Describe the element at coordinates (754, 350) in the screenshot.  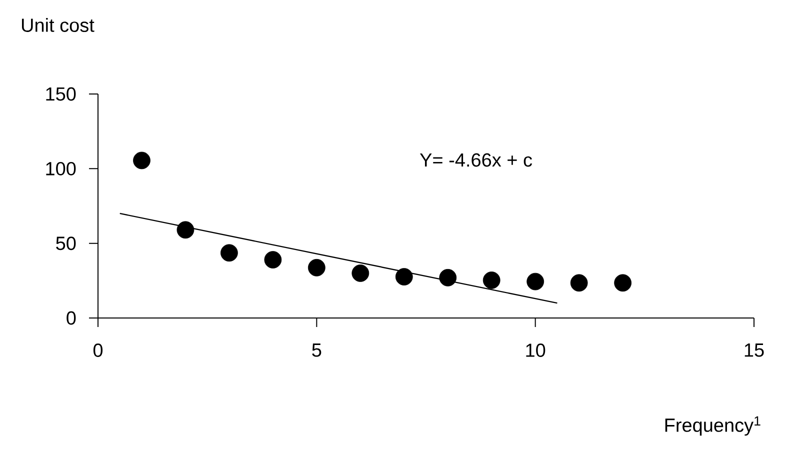
I see `x-tick-label: 15` at that location.